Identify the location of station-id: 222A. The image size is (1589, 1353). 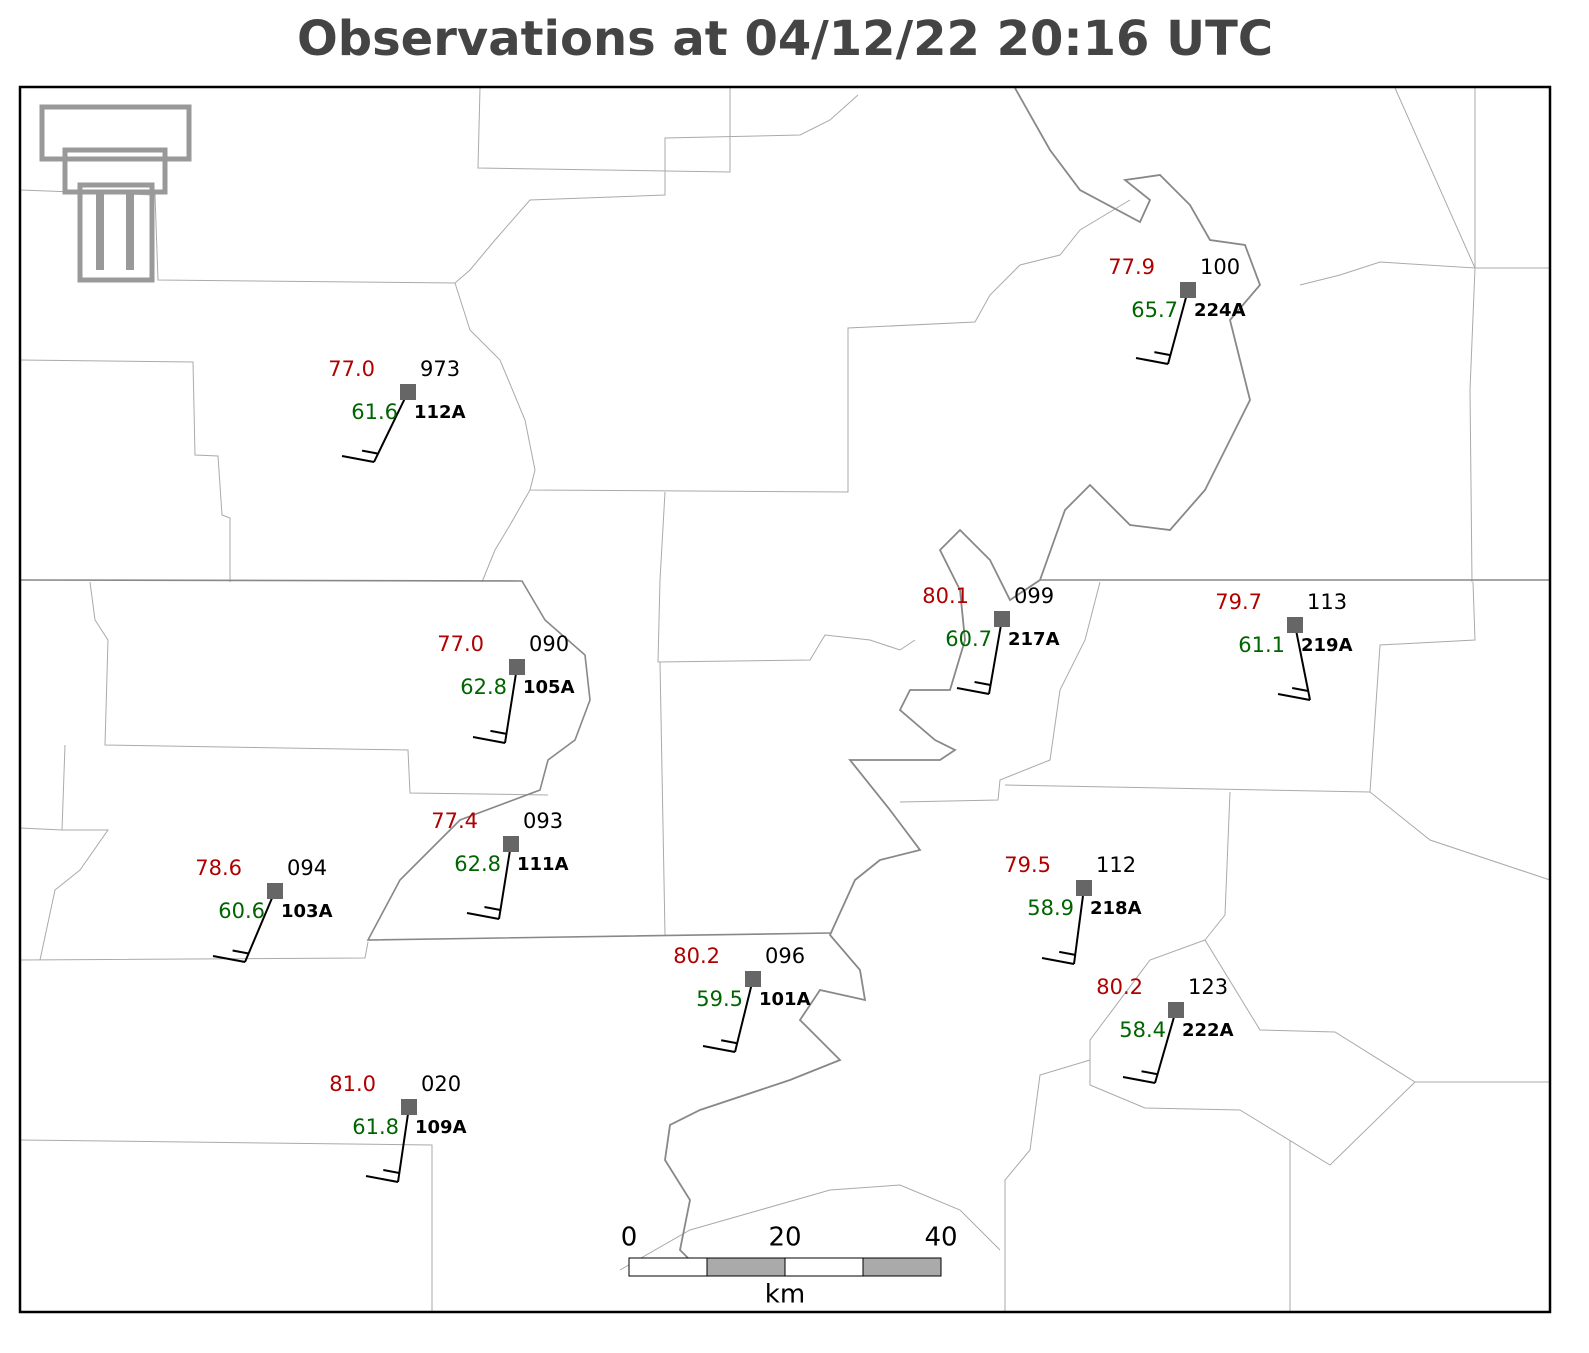
(1208, 1030).